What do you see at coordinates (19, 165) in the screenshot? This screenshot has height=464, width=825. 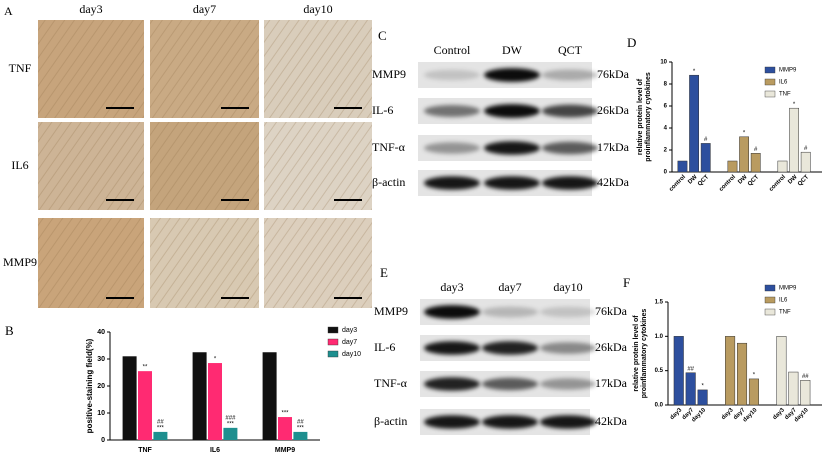 I see `row-label: IL6` at bounding box center [19, 165].